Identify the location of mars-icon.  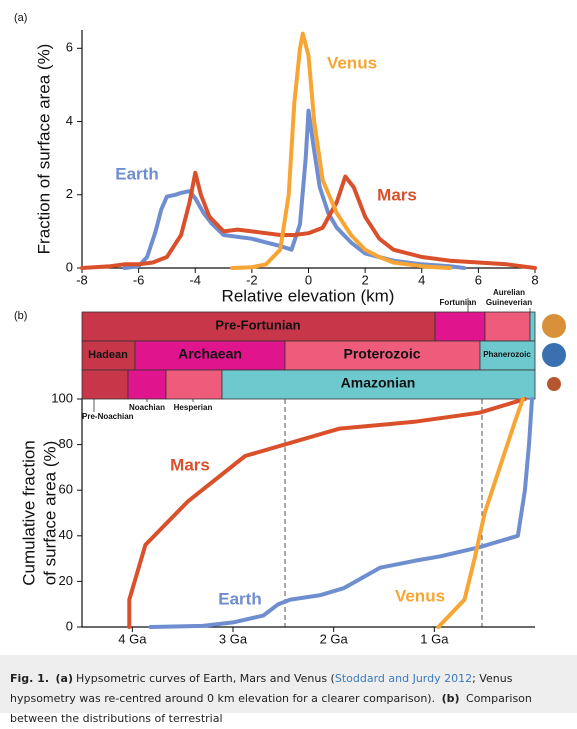
(554, 384).